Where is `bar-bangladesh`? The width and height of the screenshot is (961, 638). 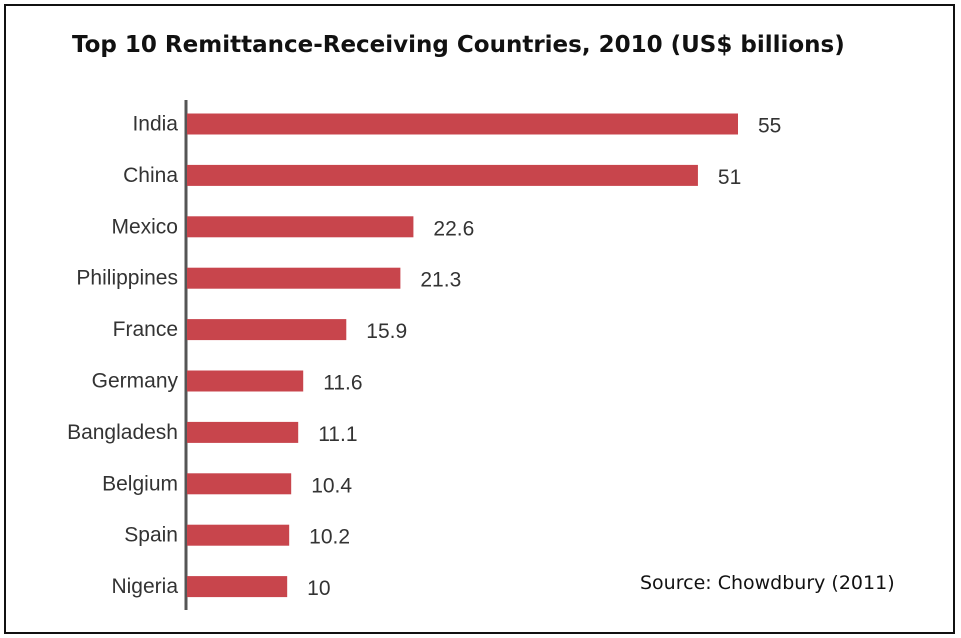 bar-bangladesh is located at coordinates (243, 432).